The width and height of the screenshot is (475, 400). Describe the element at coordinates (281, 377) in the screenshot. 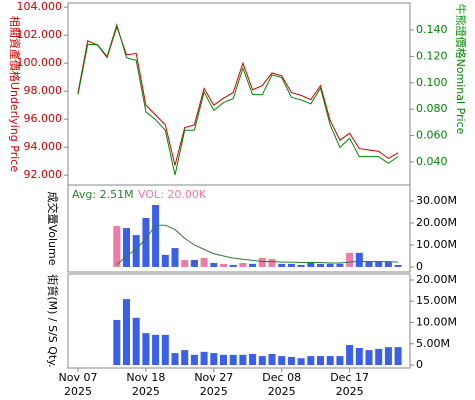

I see `x-tick-label: Dec 08` at that location.